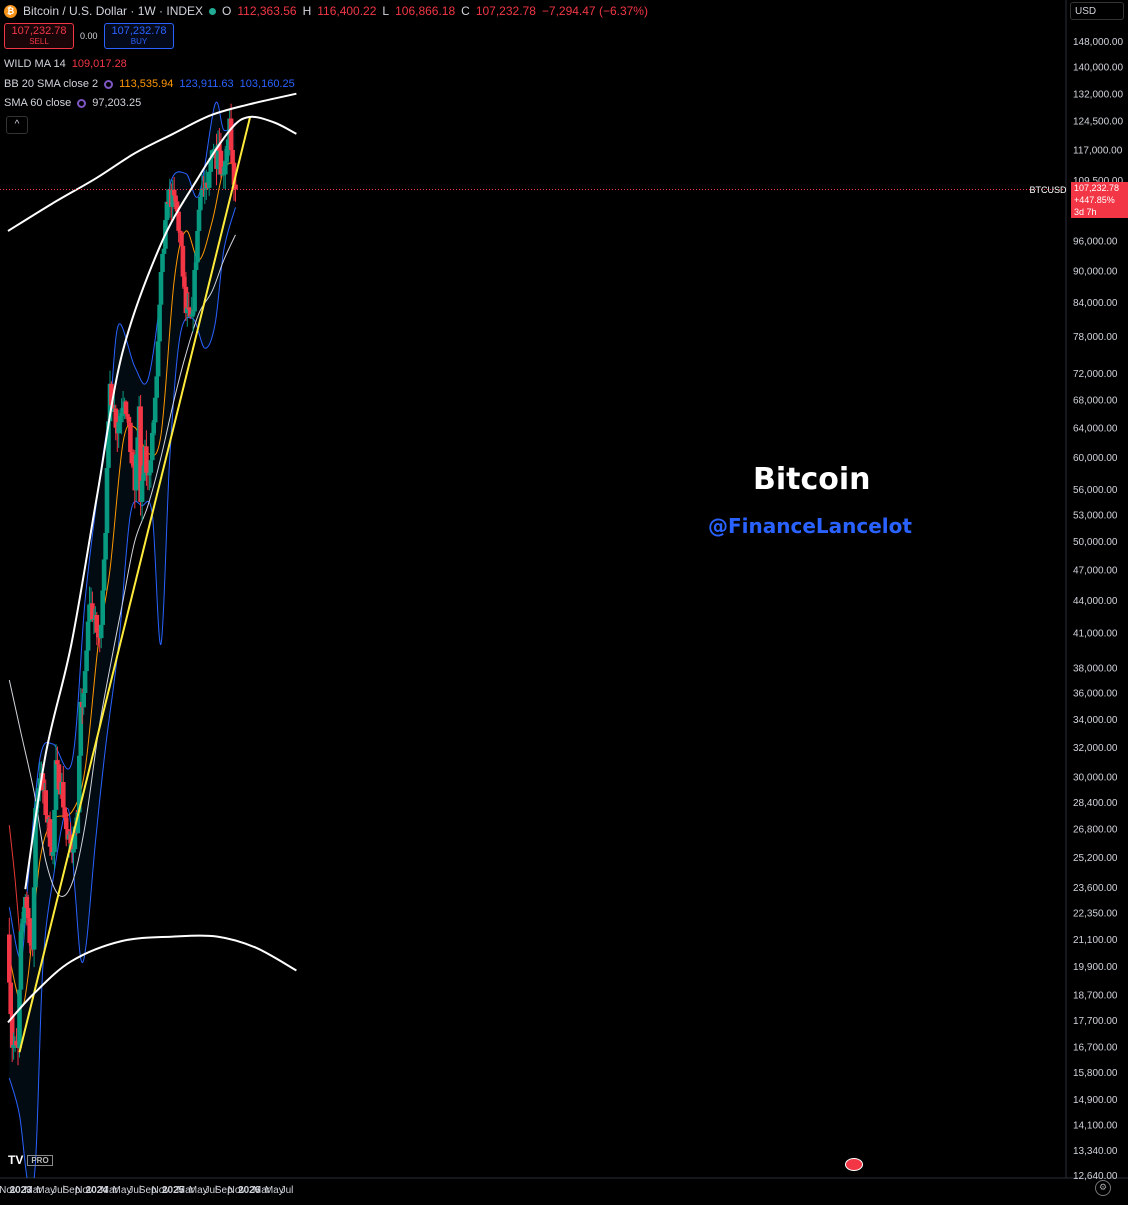 The width and height of the screenshot is (1128, 1205). What do you see at coordinates (1095, 888) in the screenshot?
I see `price-tick-label: 23,600.00` at bounding box center [1095, 888].